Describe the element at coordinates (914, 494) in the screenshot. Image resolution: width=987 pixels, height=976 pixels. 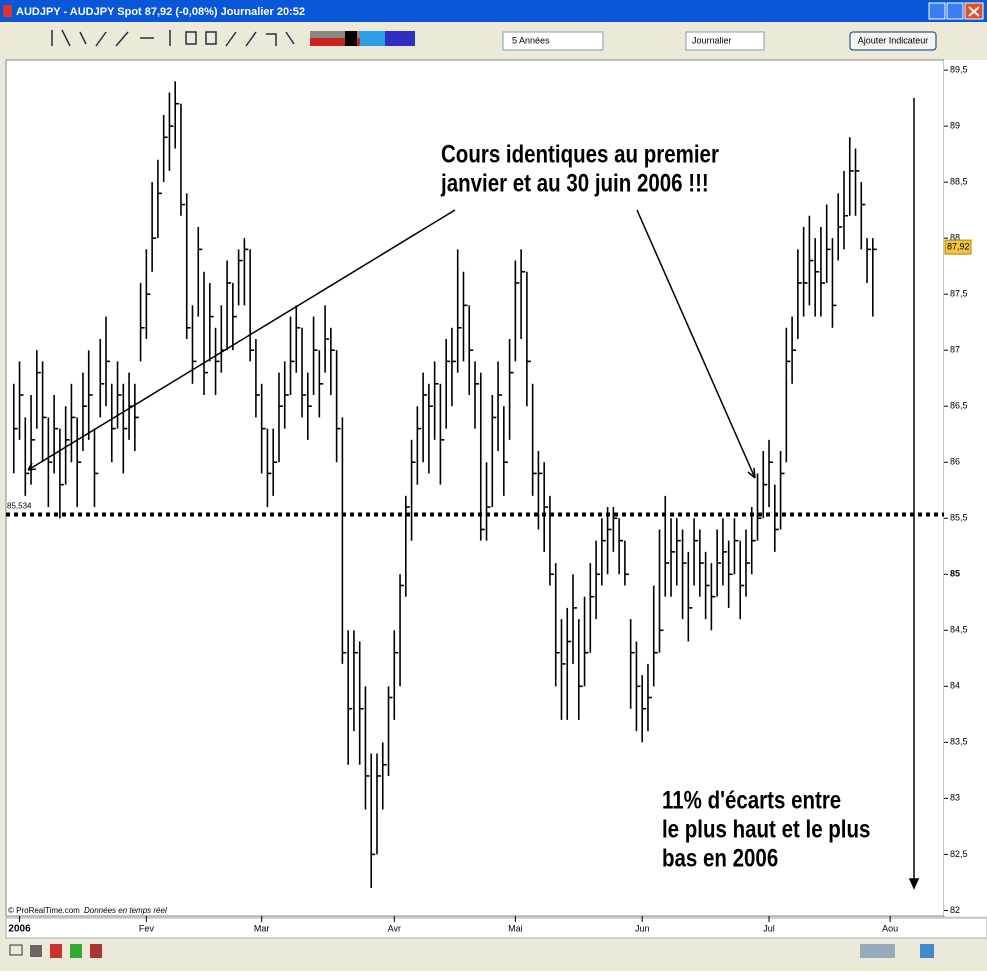
I see `range-arrow` at that location.